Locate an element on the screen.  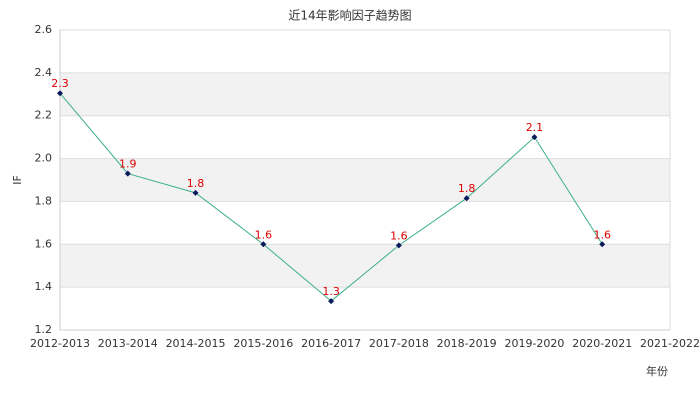
y-tick-label: 2.4 is located at coordinates (44, 72).